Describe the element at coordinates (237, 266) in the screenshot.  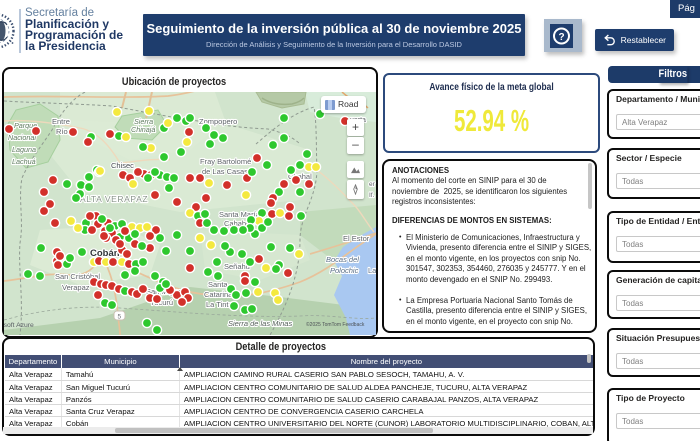
I see `svg-text: Señahú` at that location.